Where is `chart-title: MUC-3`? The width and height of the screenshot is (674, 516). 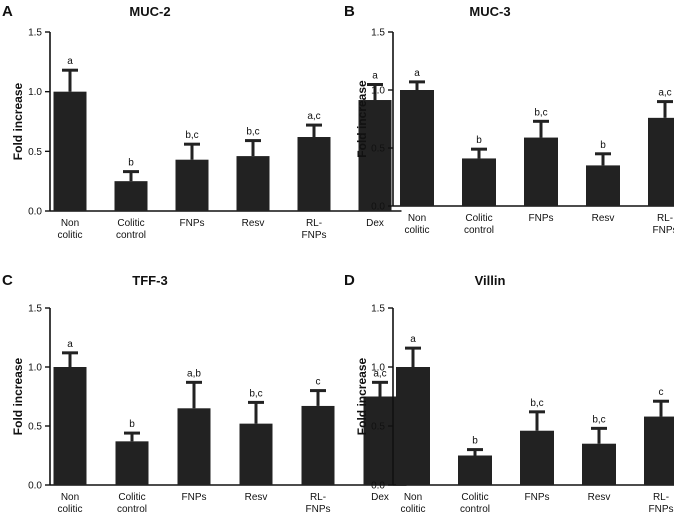 chart-title: MUC-3 is located at coordinates (489, 11).